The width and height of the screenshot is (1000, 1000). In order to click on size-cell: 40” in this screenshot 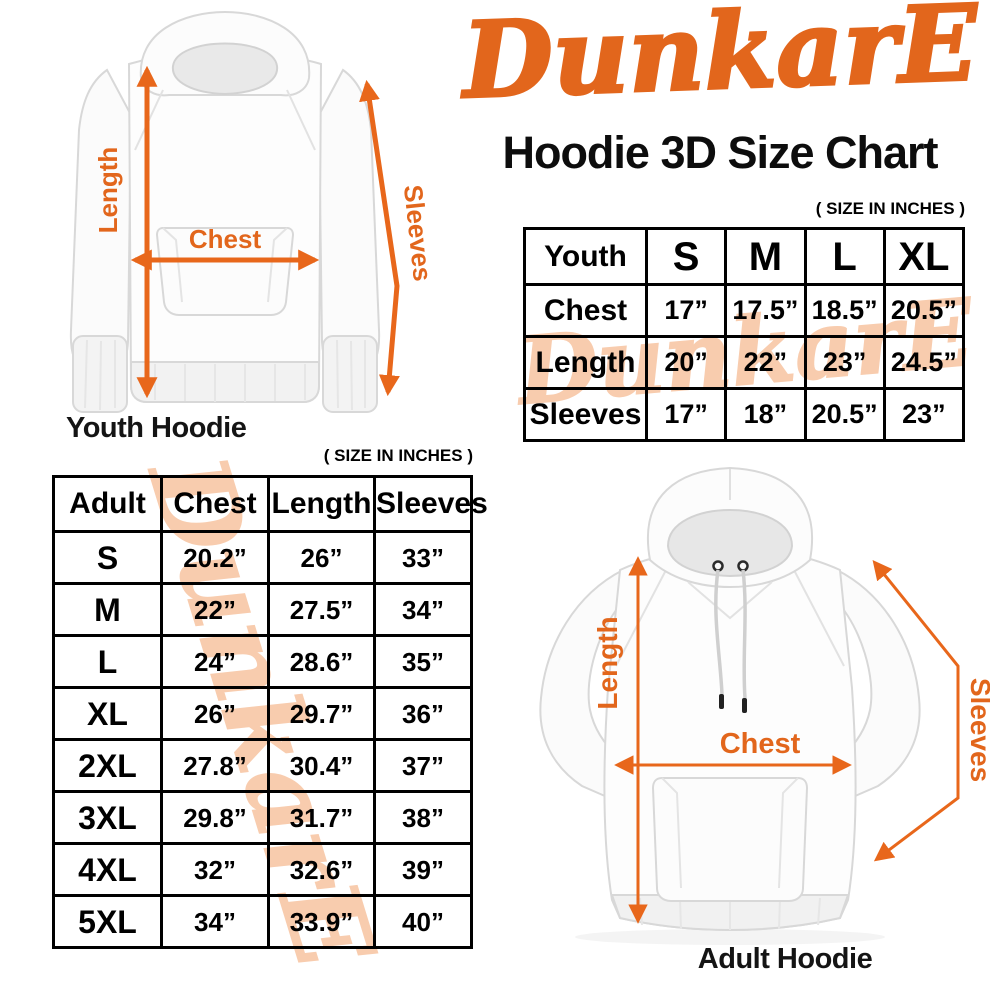, I will do `click(423, 921)`.